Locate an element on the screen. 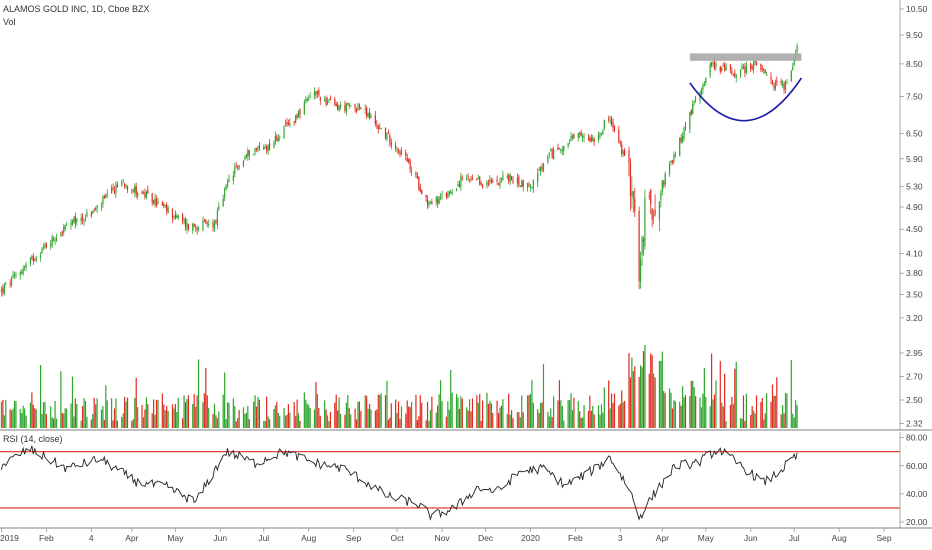 The image size is (932, 550). time-tick-label: Sep is located at coordinates (883, 538).